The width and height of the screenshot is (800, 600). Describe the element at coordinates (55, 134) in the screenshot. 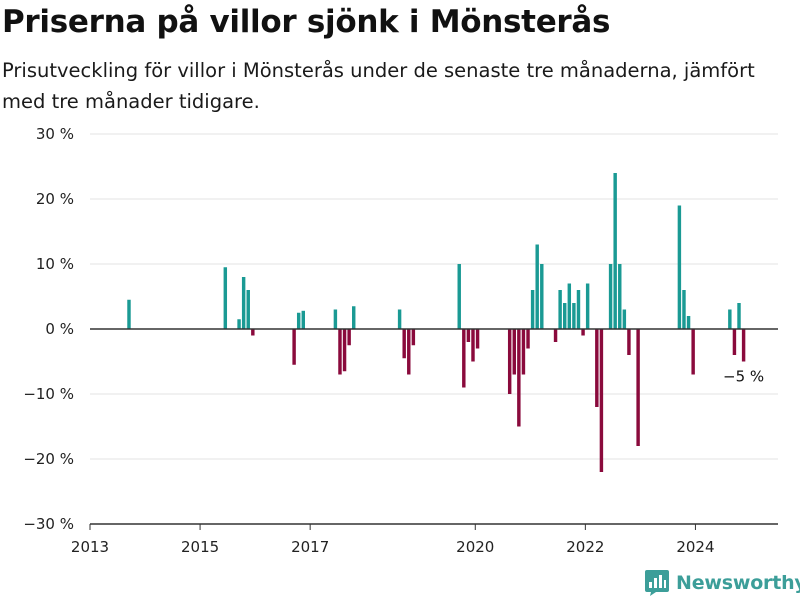

I see `y-tick-label: 30 %` at that location.